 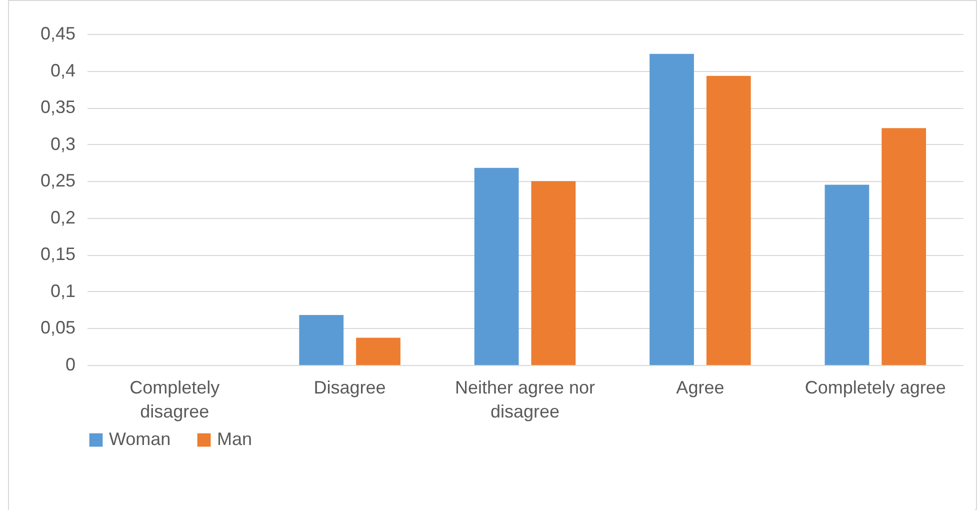 What do you see at coordinates (70, 364) in the screenshot?
I see `y-tick-label: 0` at bounding box center [70, 364].